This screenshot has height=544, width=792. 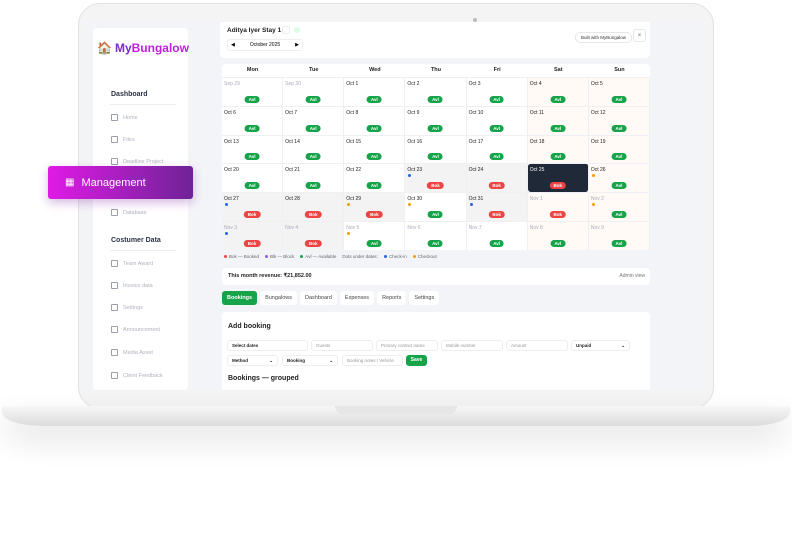 I want to click on sidebar-item-home: Home, so click(x=124, y=117).